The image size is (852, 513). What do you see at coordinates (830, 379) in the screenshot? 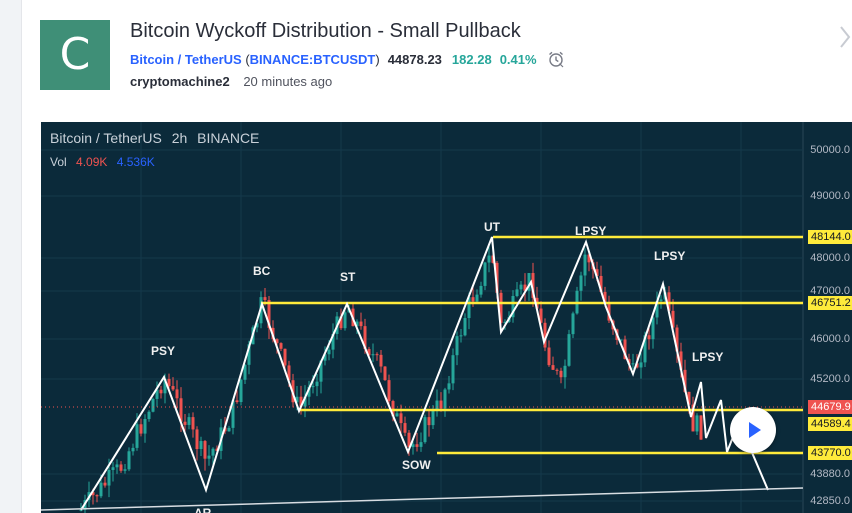
I see `axis-tick: 45200.0` at bounding box center [830, 379].